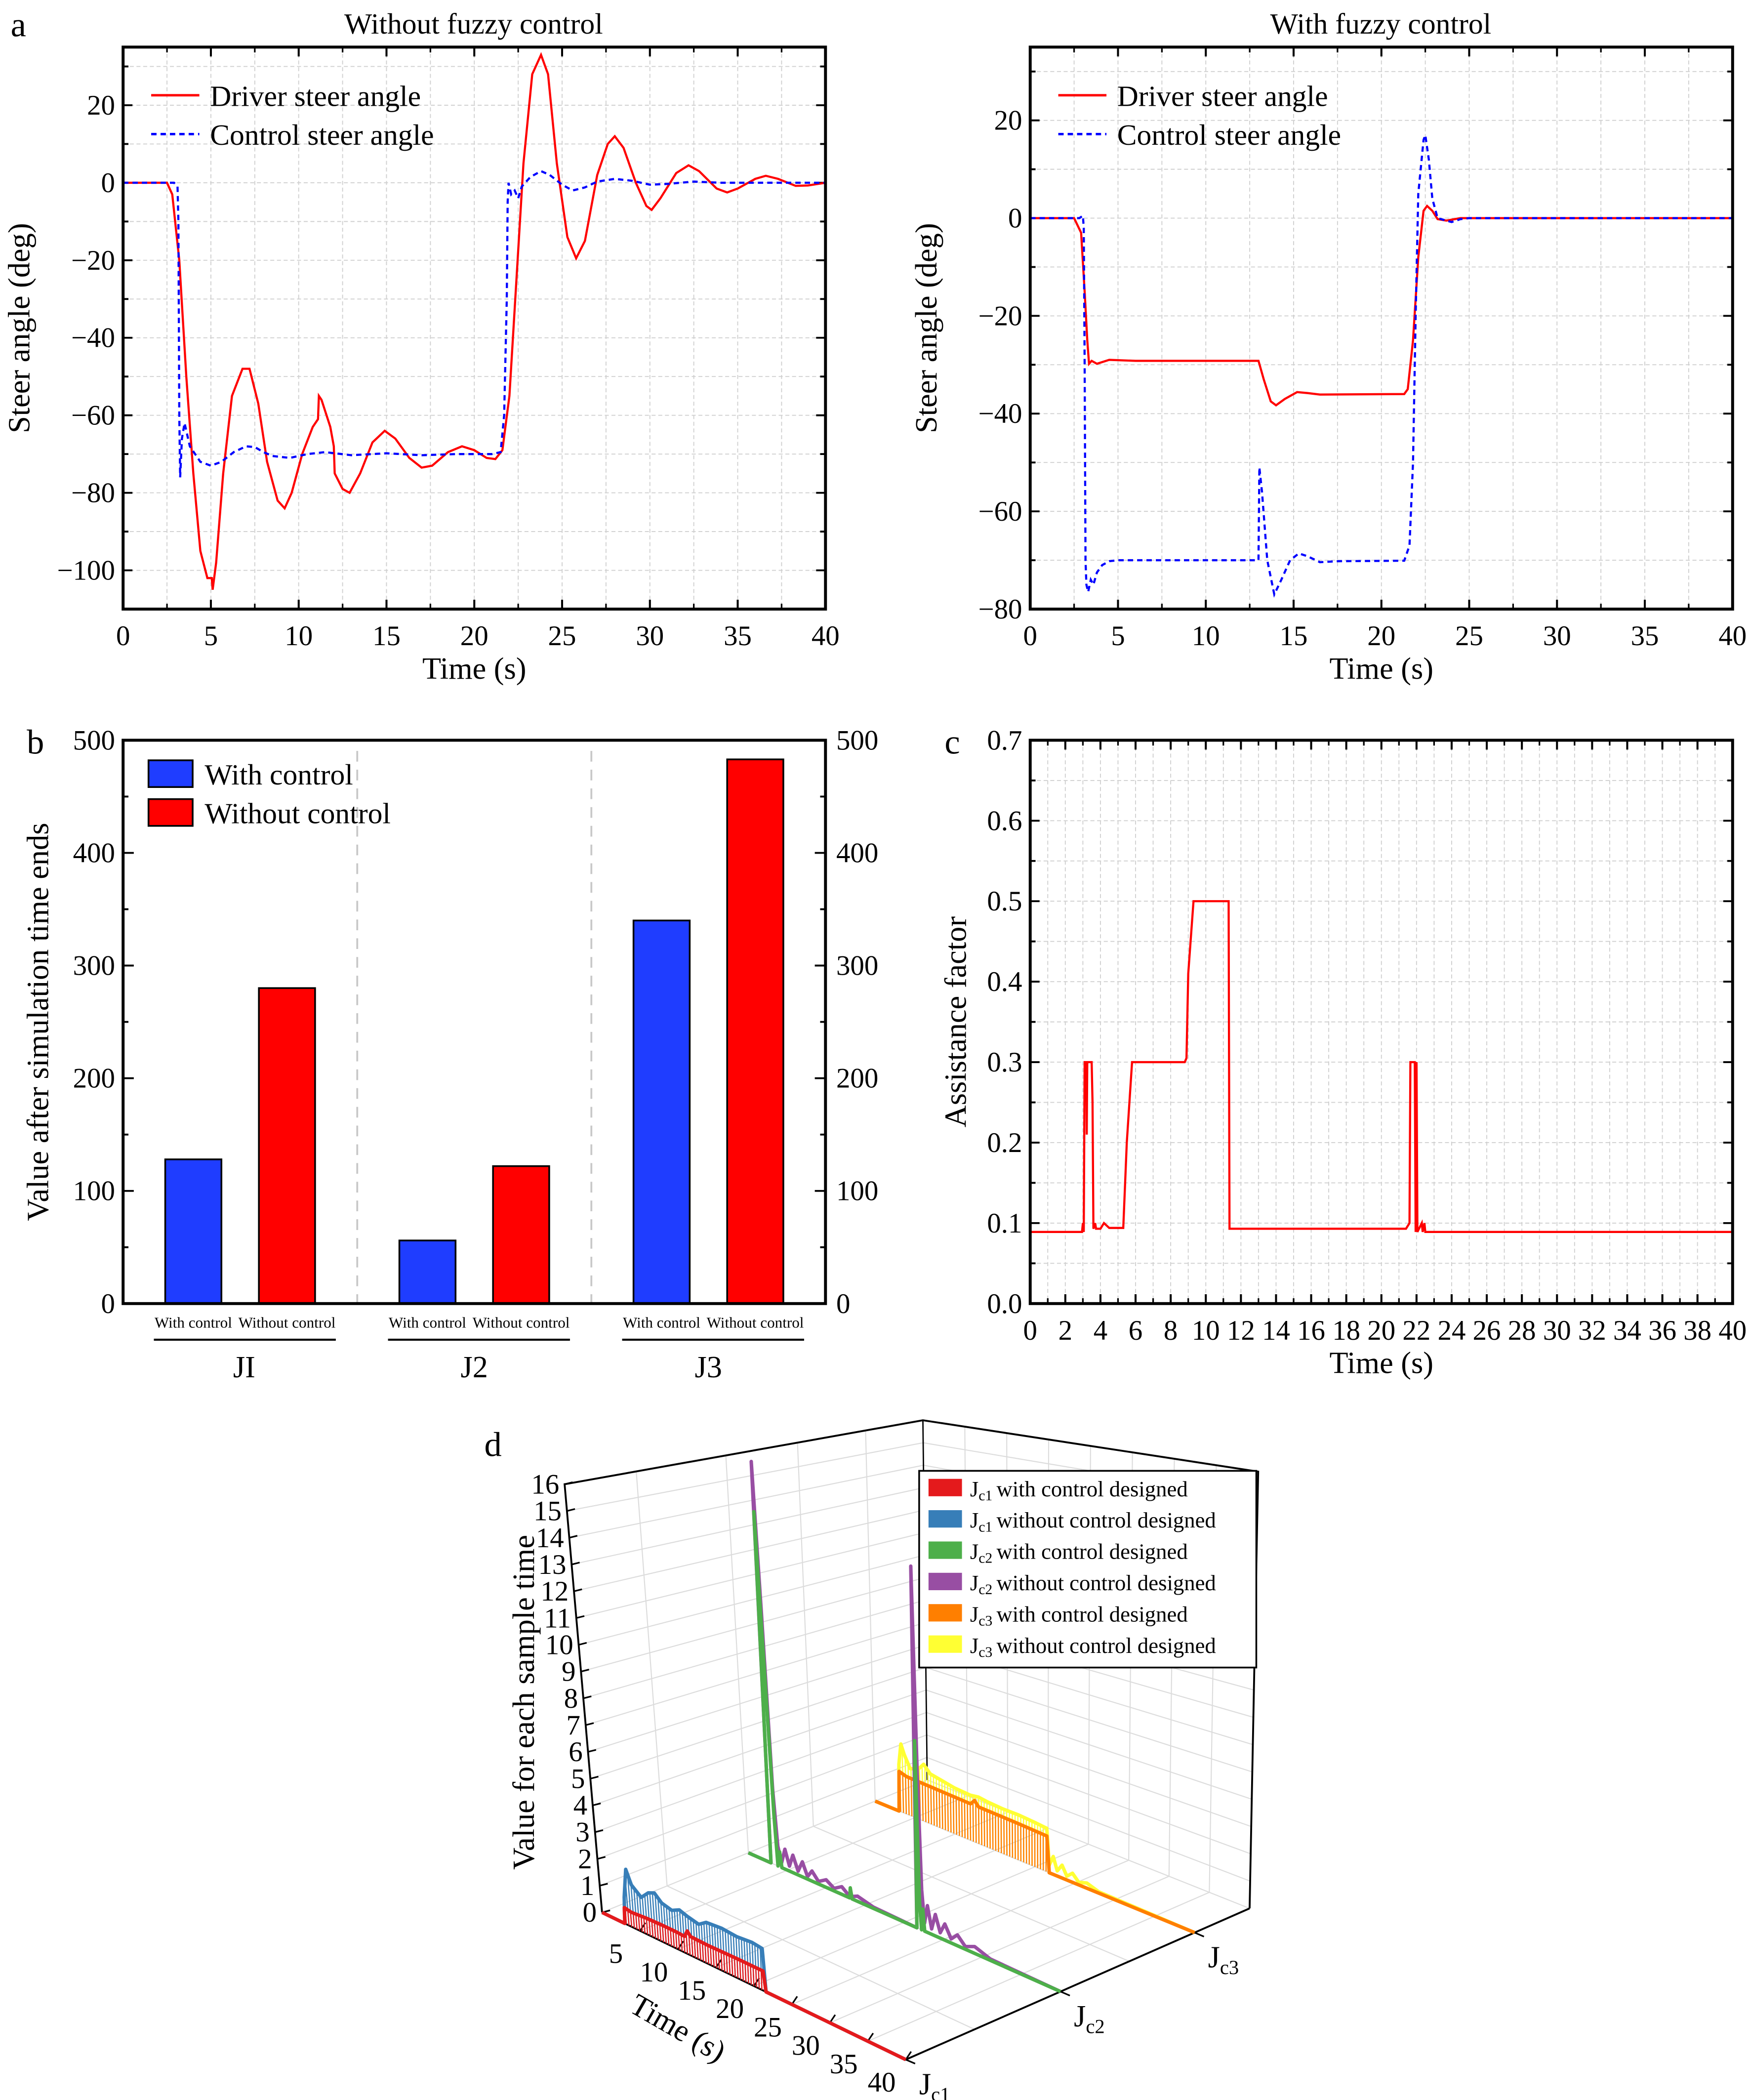 The width and height of the screenshot is (1750, 2100). What do you see at coordinates (493, 1445) in the screenshot?
I see `panel-label-d: d` at bounding box center [493, 1445].